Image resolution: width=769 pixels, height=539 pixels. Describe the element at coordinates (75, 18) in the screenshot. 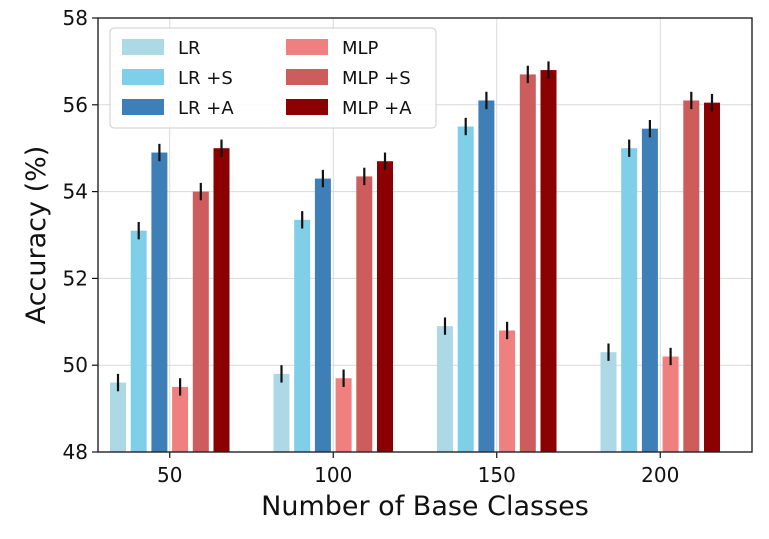

I see `y-tick-label: 58` at that location.